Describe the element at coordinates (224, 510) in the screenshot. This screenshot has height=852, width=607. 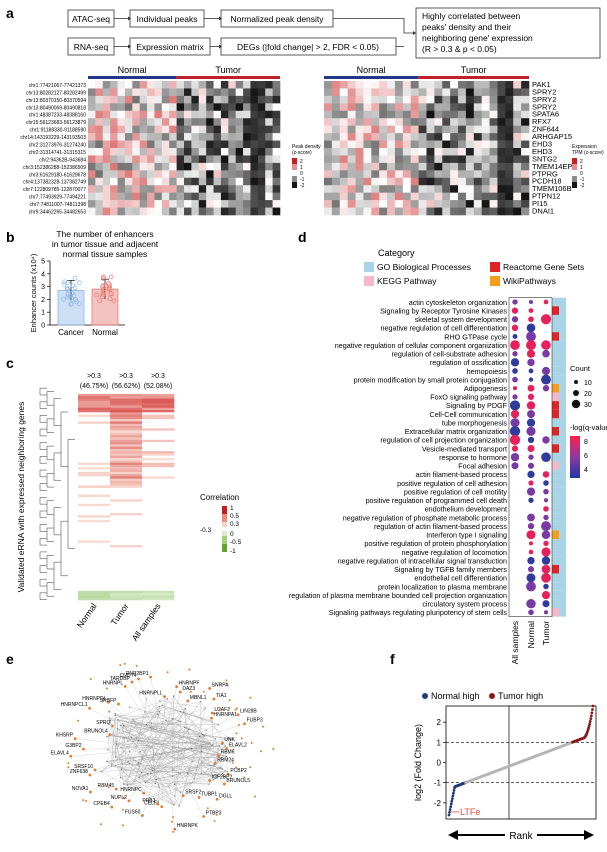
I see `legend-swatch` at that location.